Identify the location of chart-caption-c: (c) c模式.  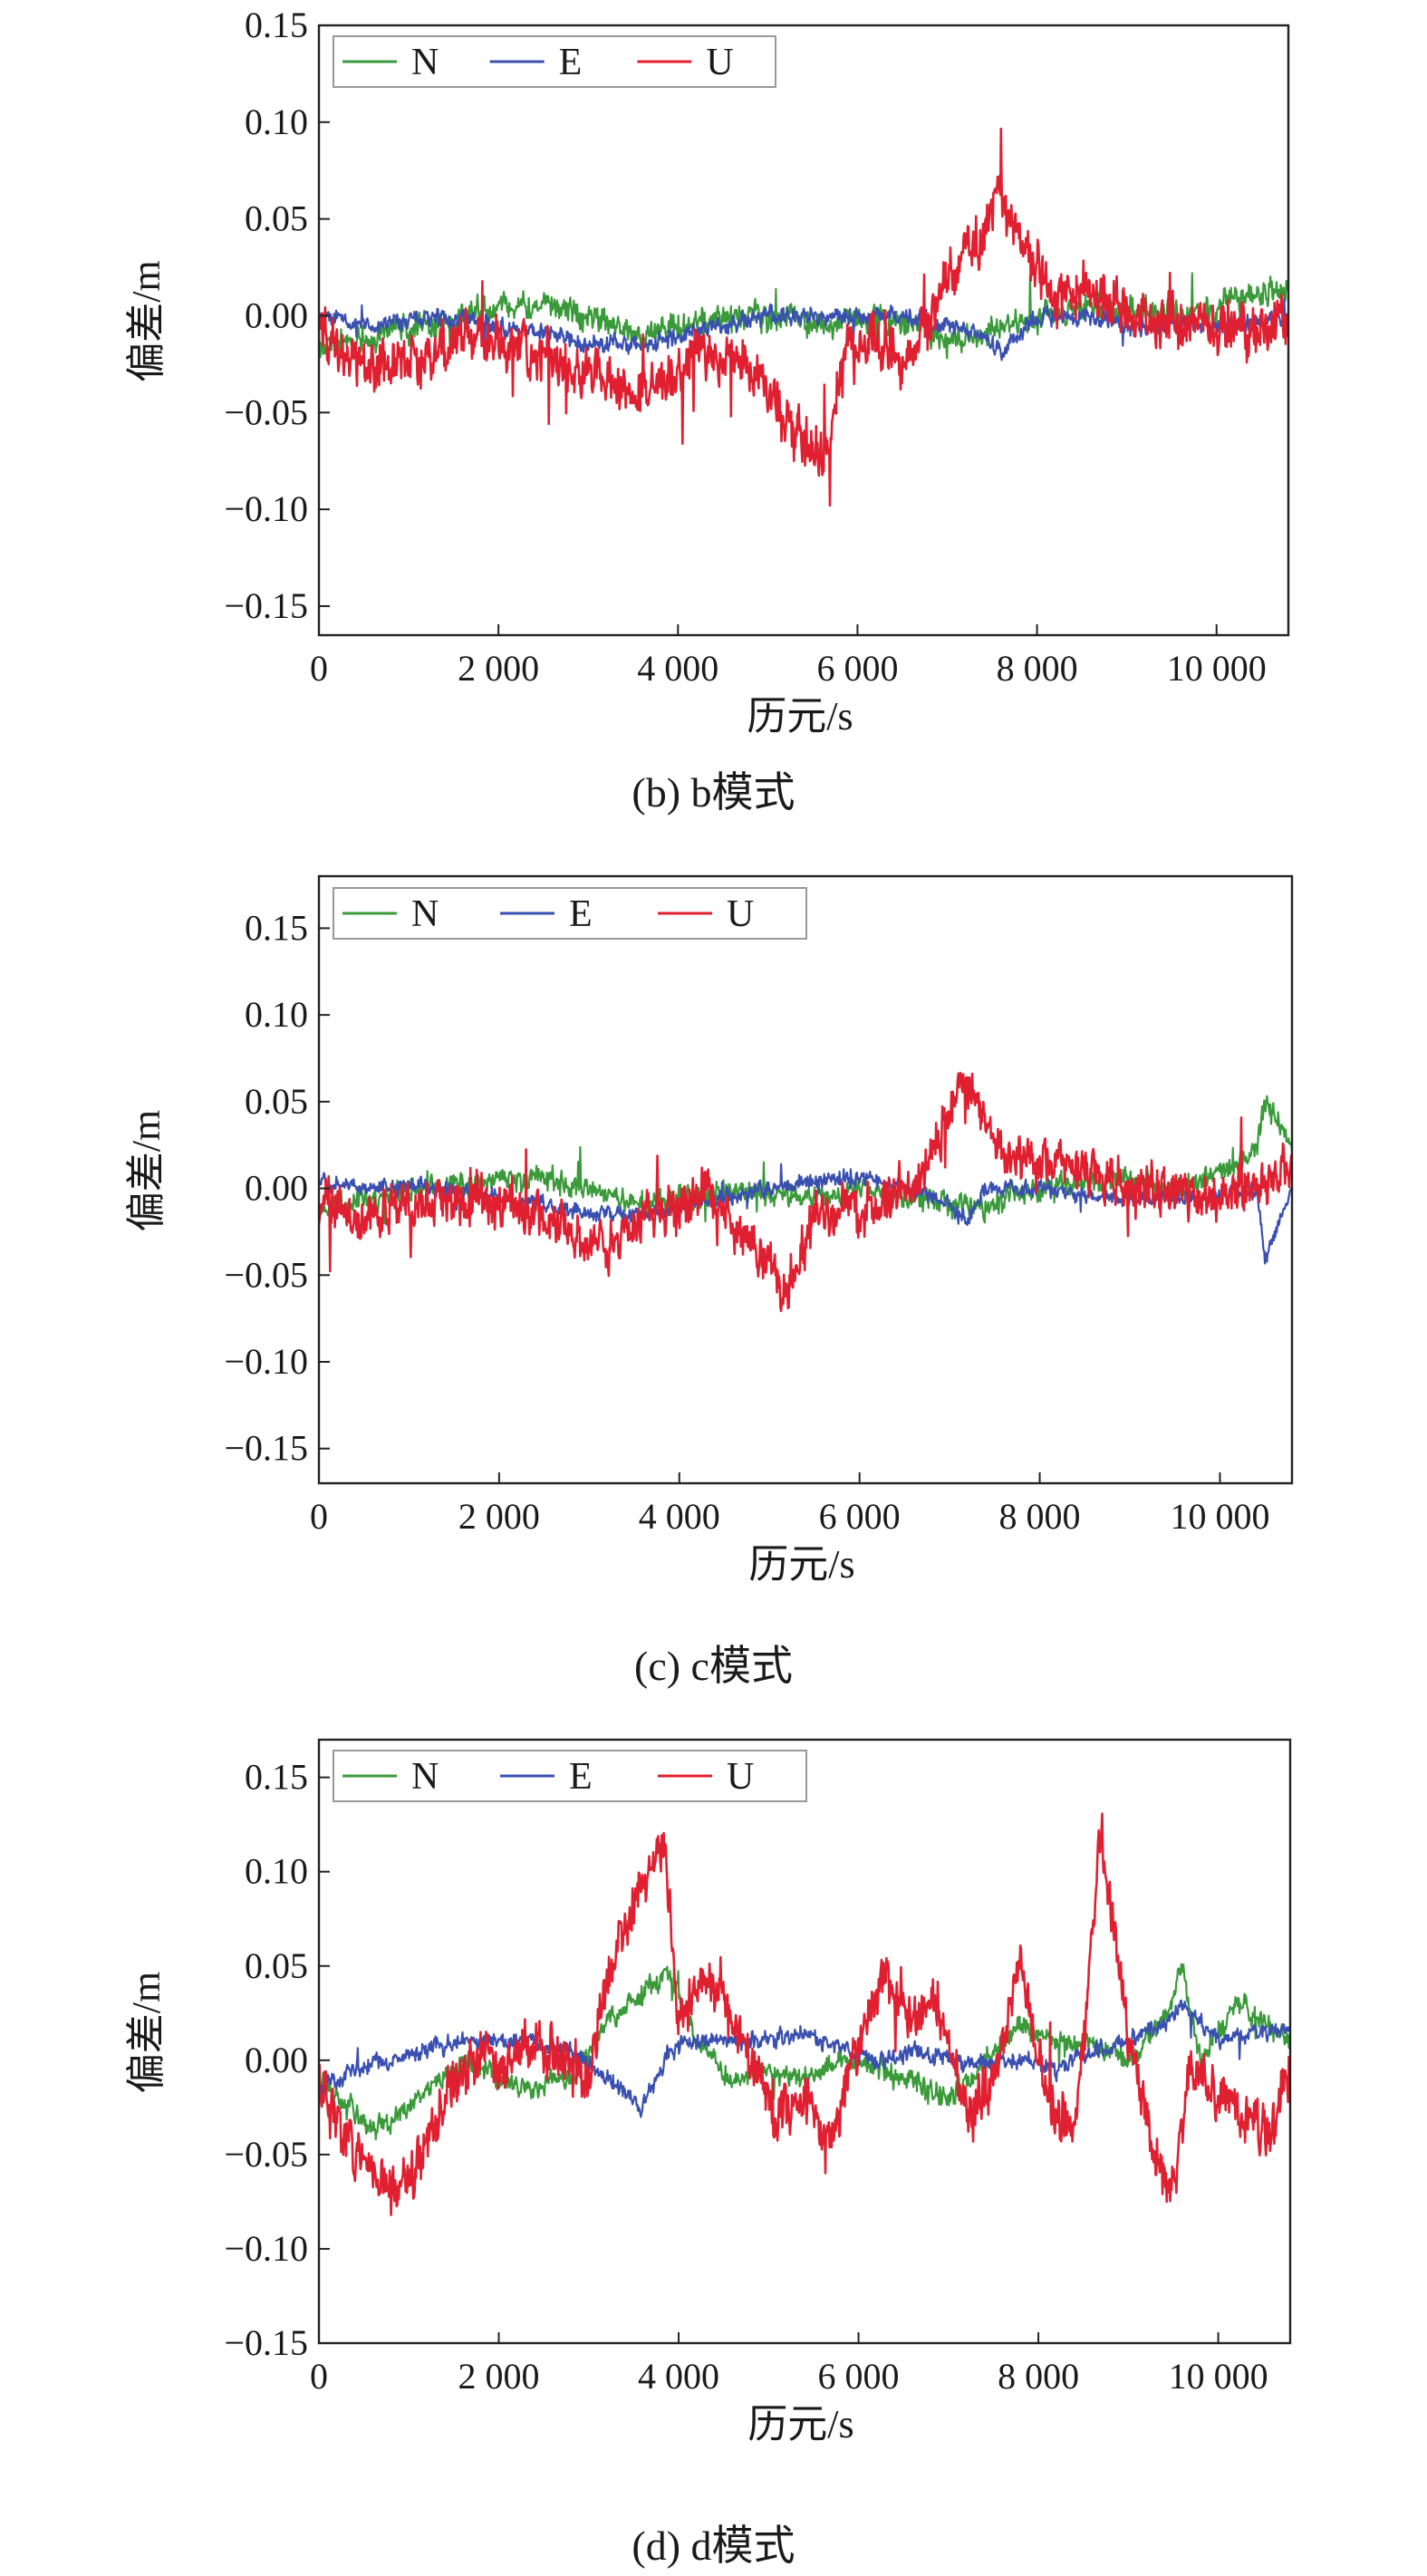
(713, 1666).